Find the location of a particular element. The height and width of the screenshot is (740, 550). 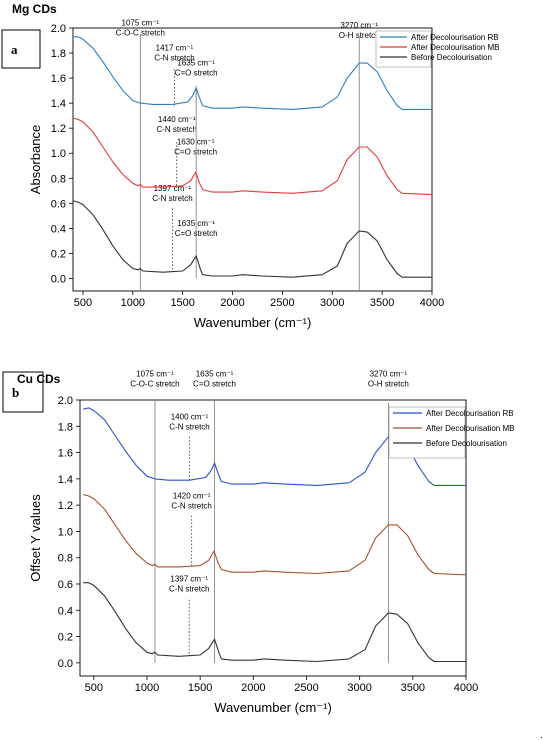

peak-annotation: 1417 cm⁻¹ is located at coordinates (175, 48).